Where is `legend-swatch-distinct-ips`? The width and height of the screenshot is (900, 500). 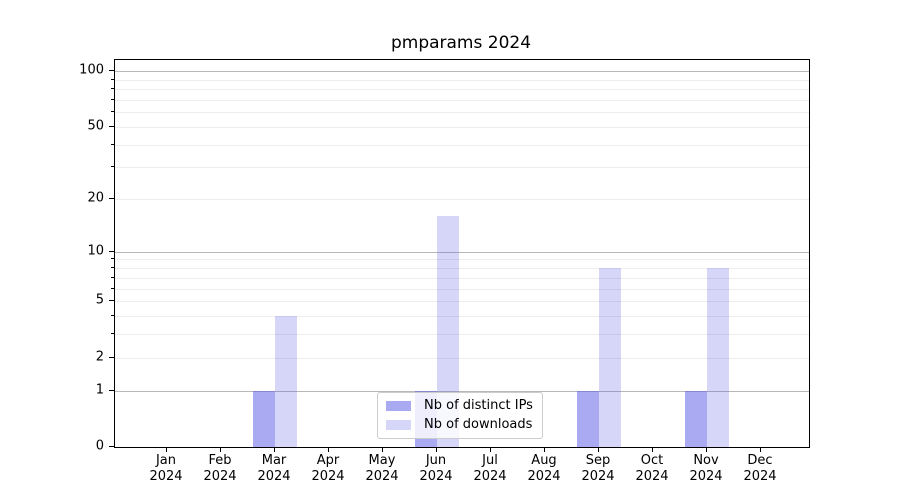 legend-swatch-distinct-ips is located at coordinates (398, 405).